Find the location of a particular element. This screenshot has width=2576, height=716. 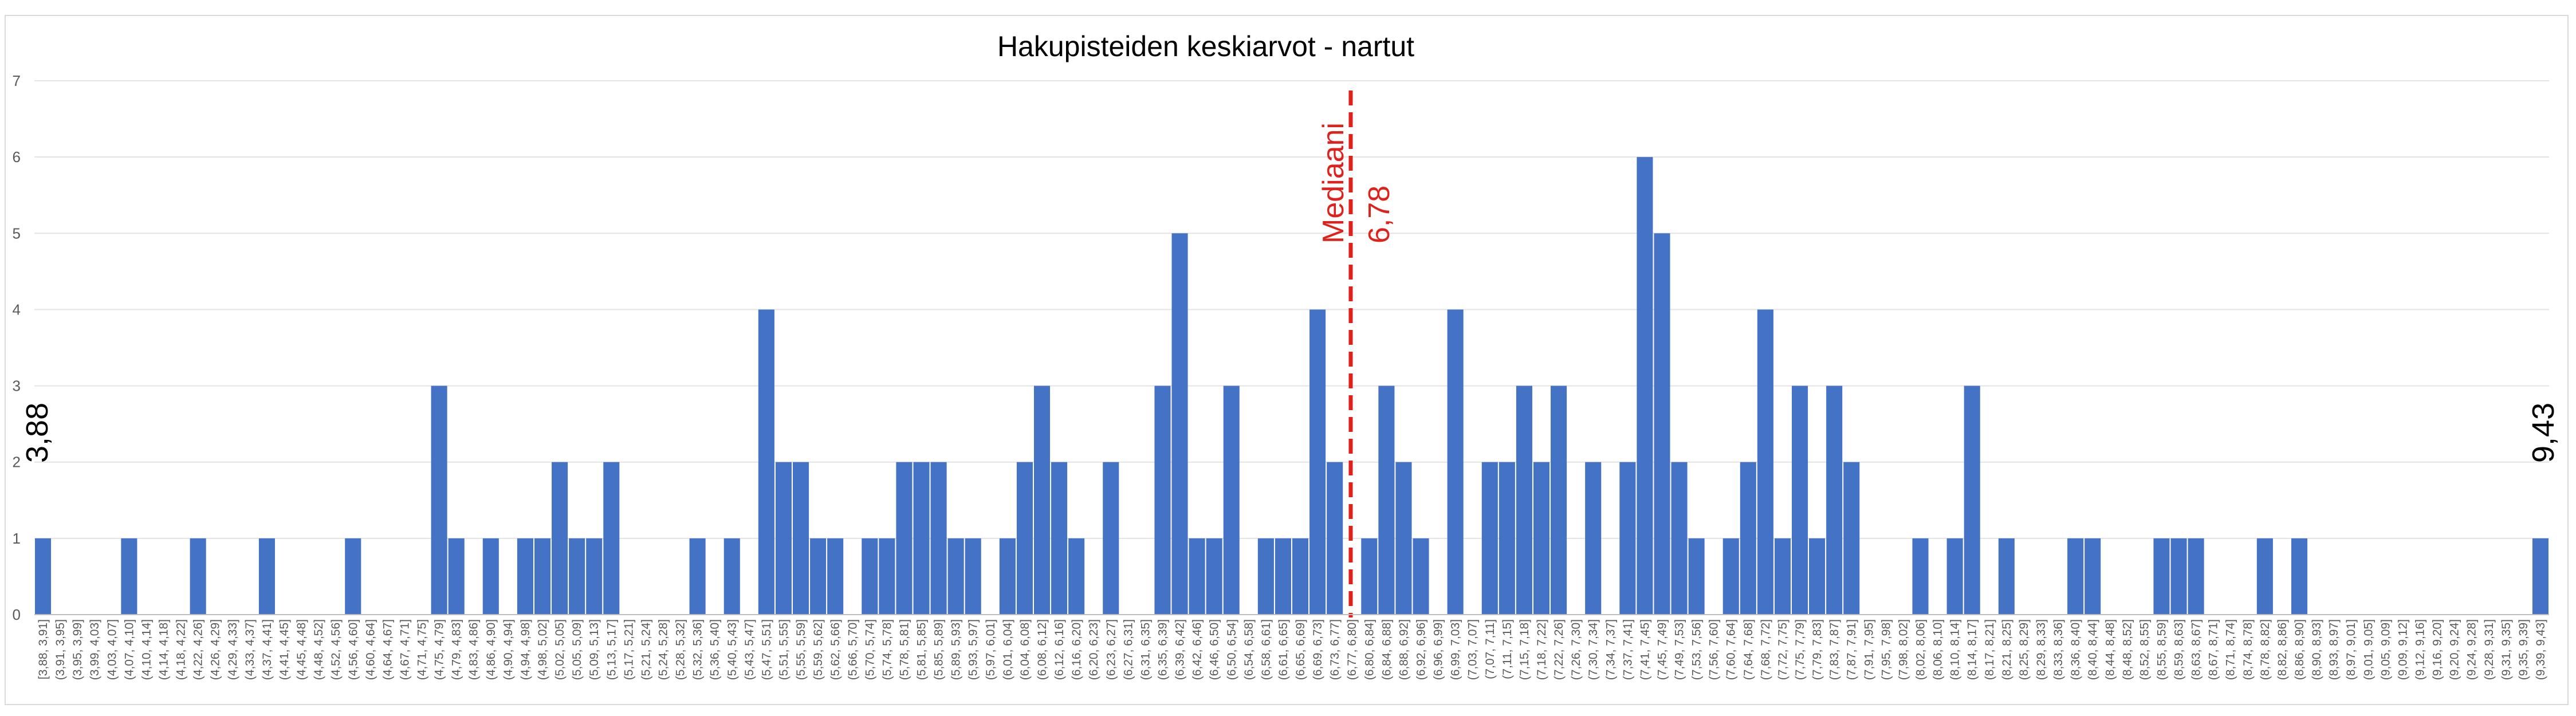

x-tick-label: (4,26, 4,29] is located at coordinates (215, 649).